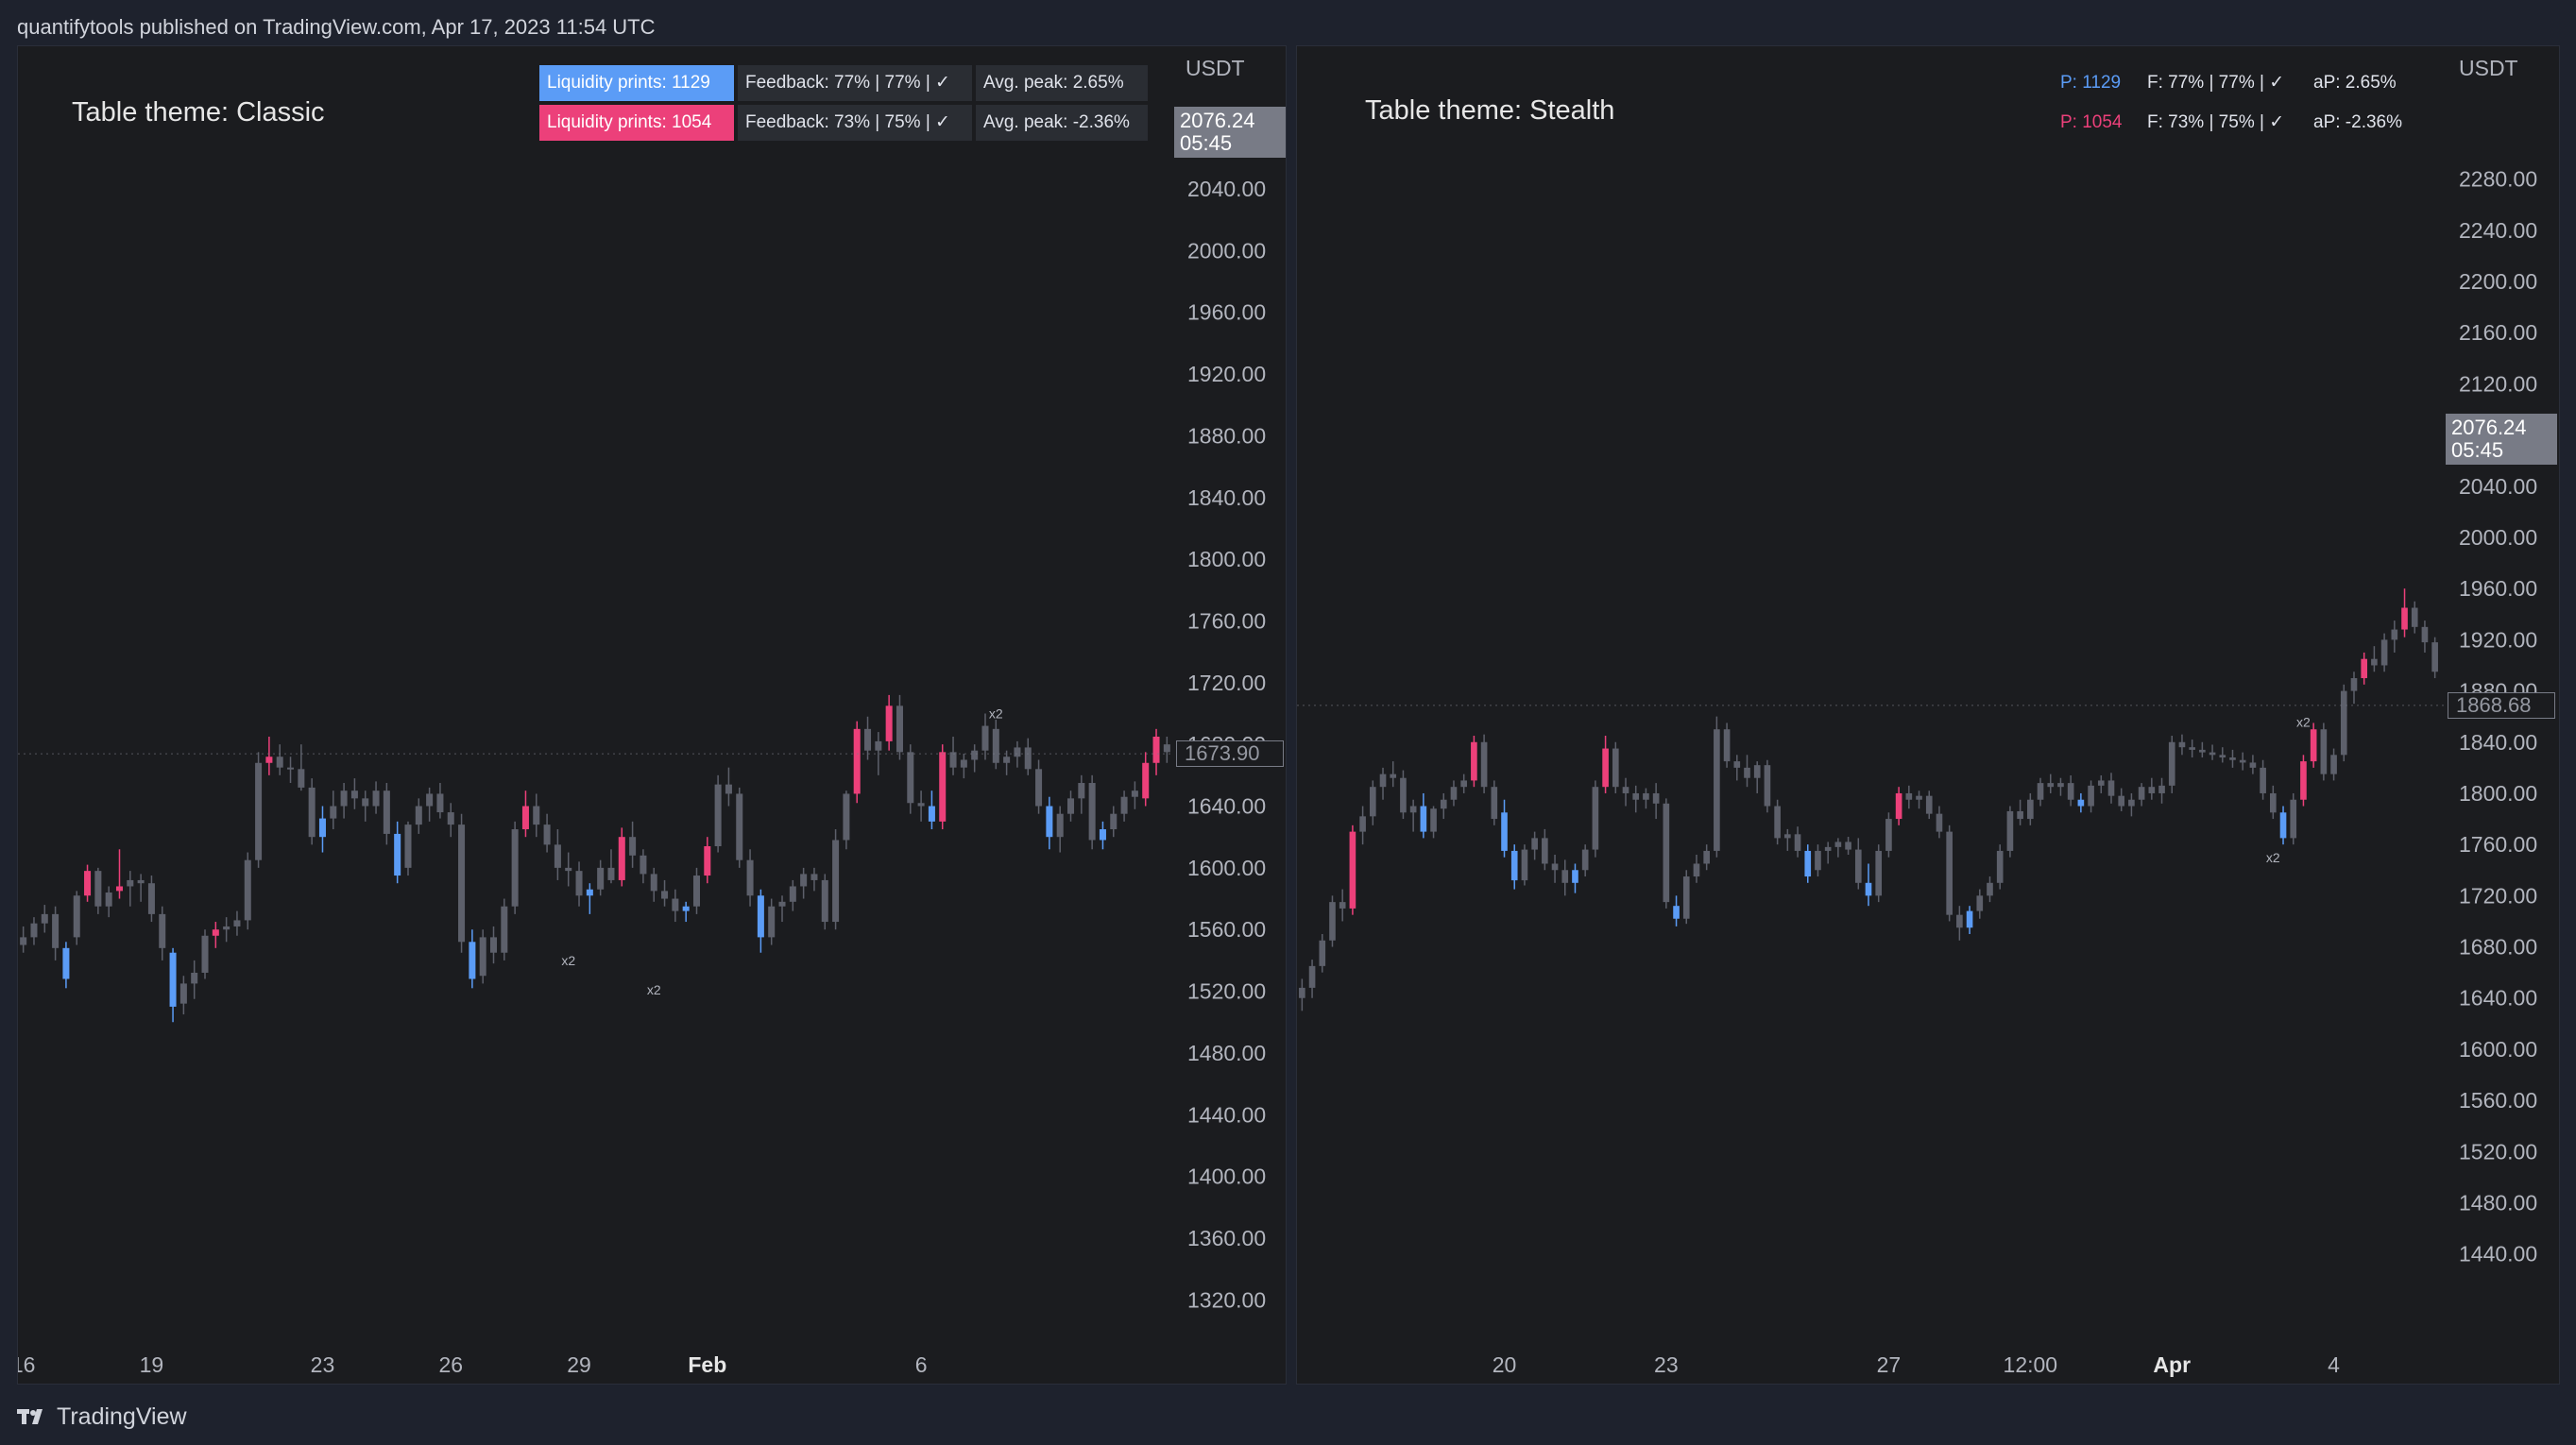  Describe the element at coordinates (1227, 620) in the screenshot. I see `y-tick-label: 1760.00` at that location.